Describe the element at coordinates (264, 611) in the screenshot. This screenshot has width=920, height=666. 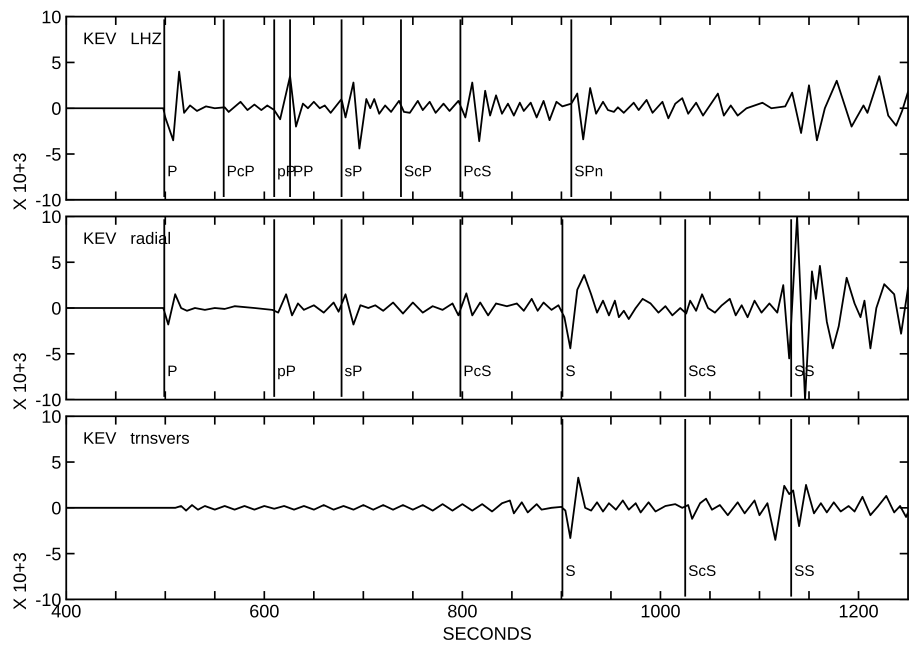
I see `x-tick-label: 600` at that location.